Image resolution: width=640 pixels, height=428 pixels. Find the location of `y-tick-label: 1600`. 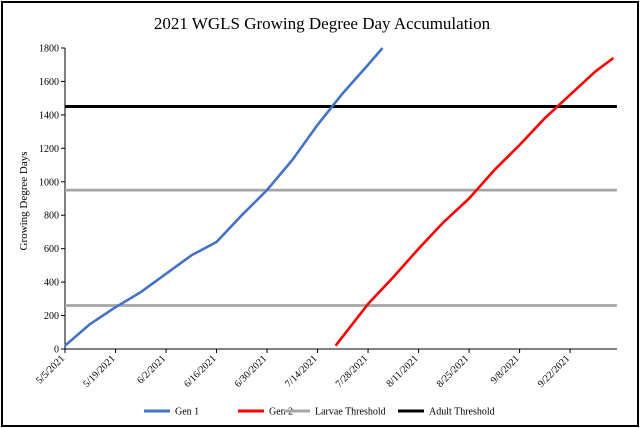

y-tick-label: 1600 is located at coordinates (49, 82).